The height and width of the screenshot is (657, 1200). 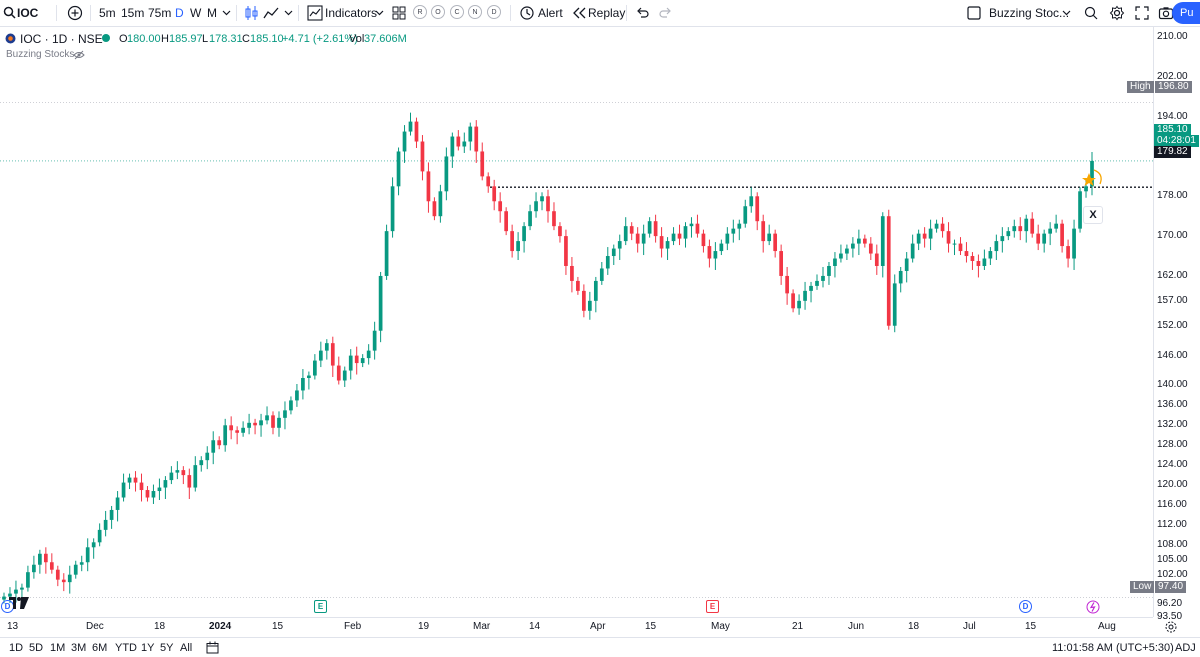 What do you see at coordinates (420, 12) in the screenshot?
I see `roc-r-button: R` at bounding box center [420, 12].